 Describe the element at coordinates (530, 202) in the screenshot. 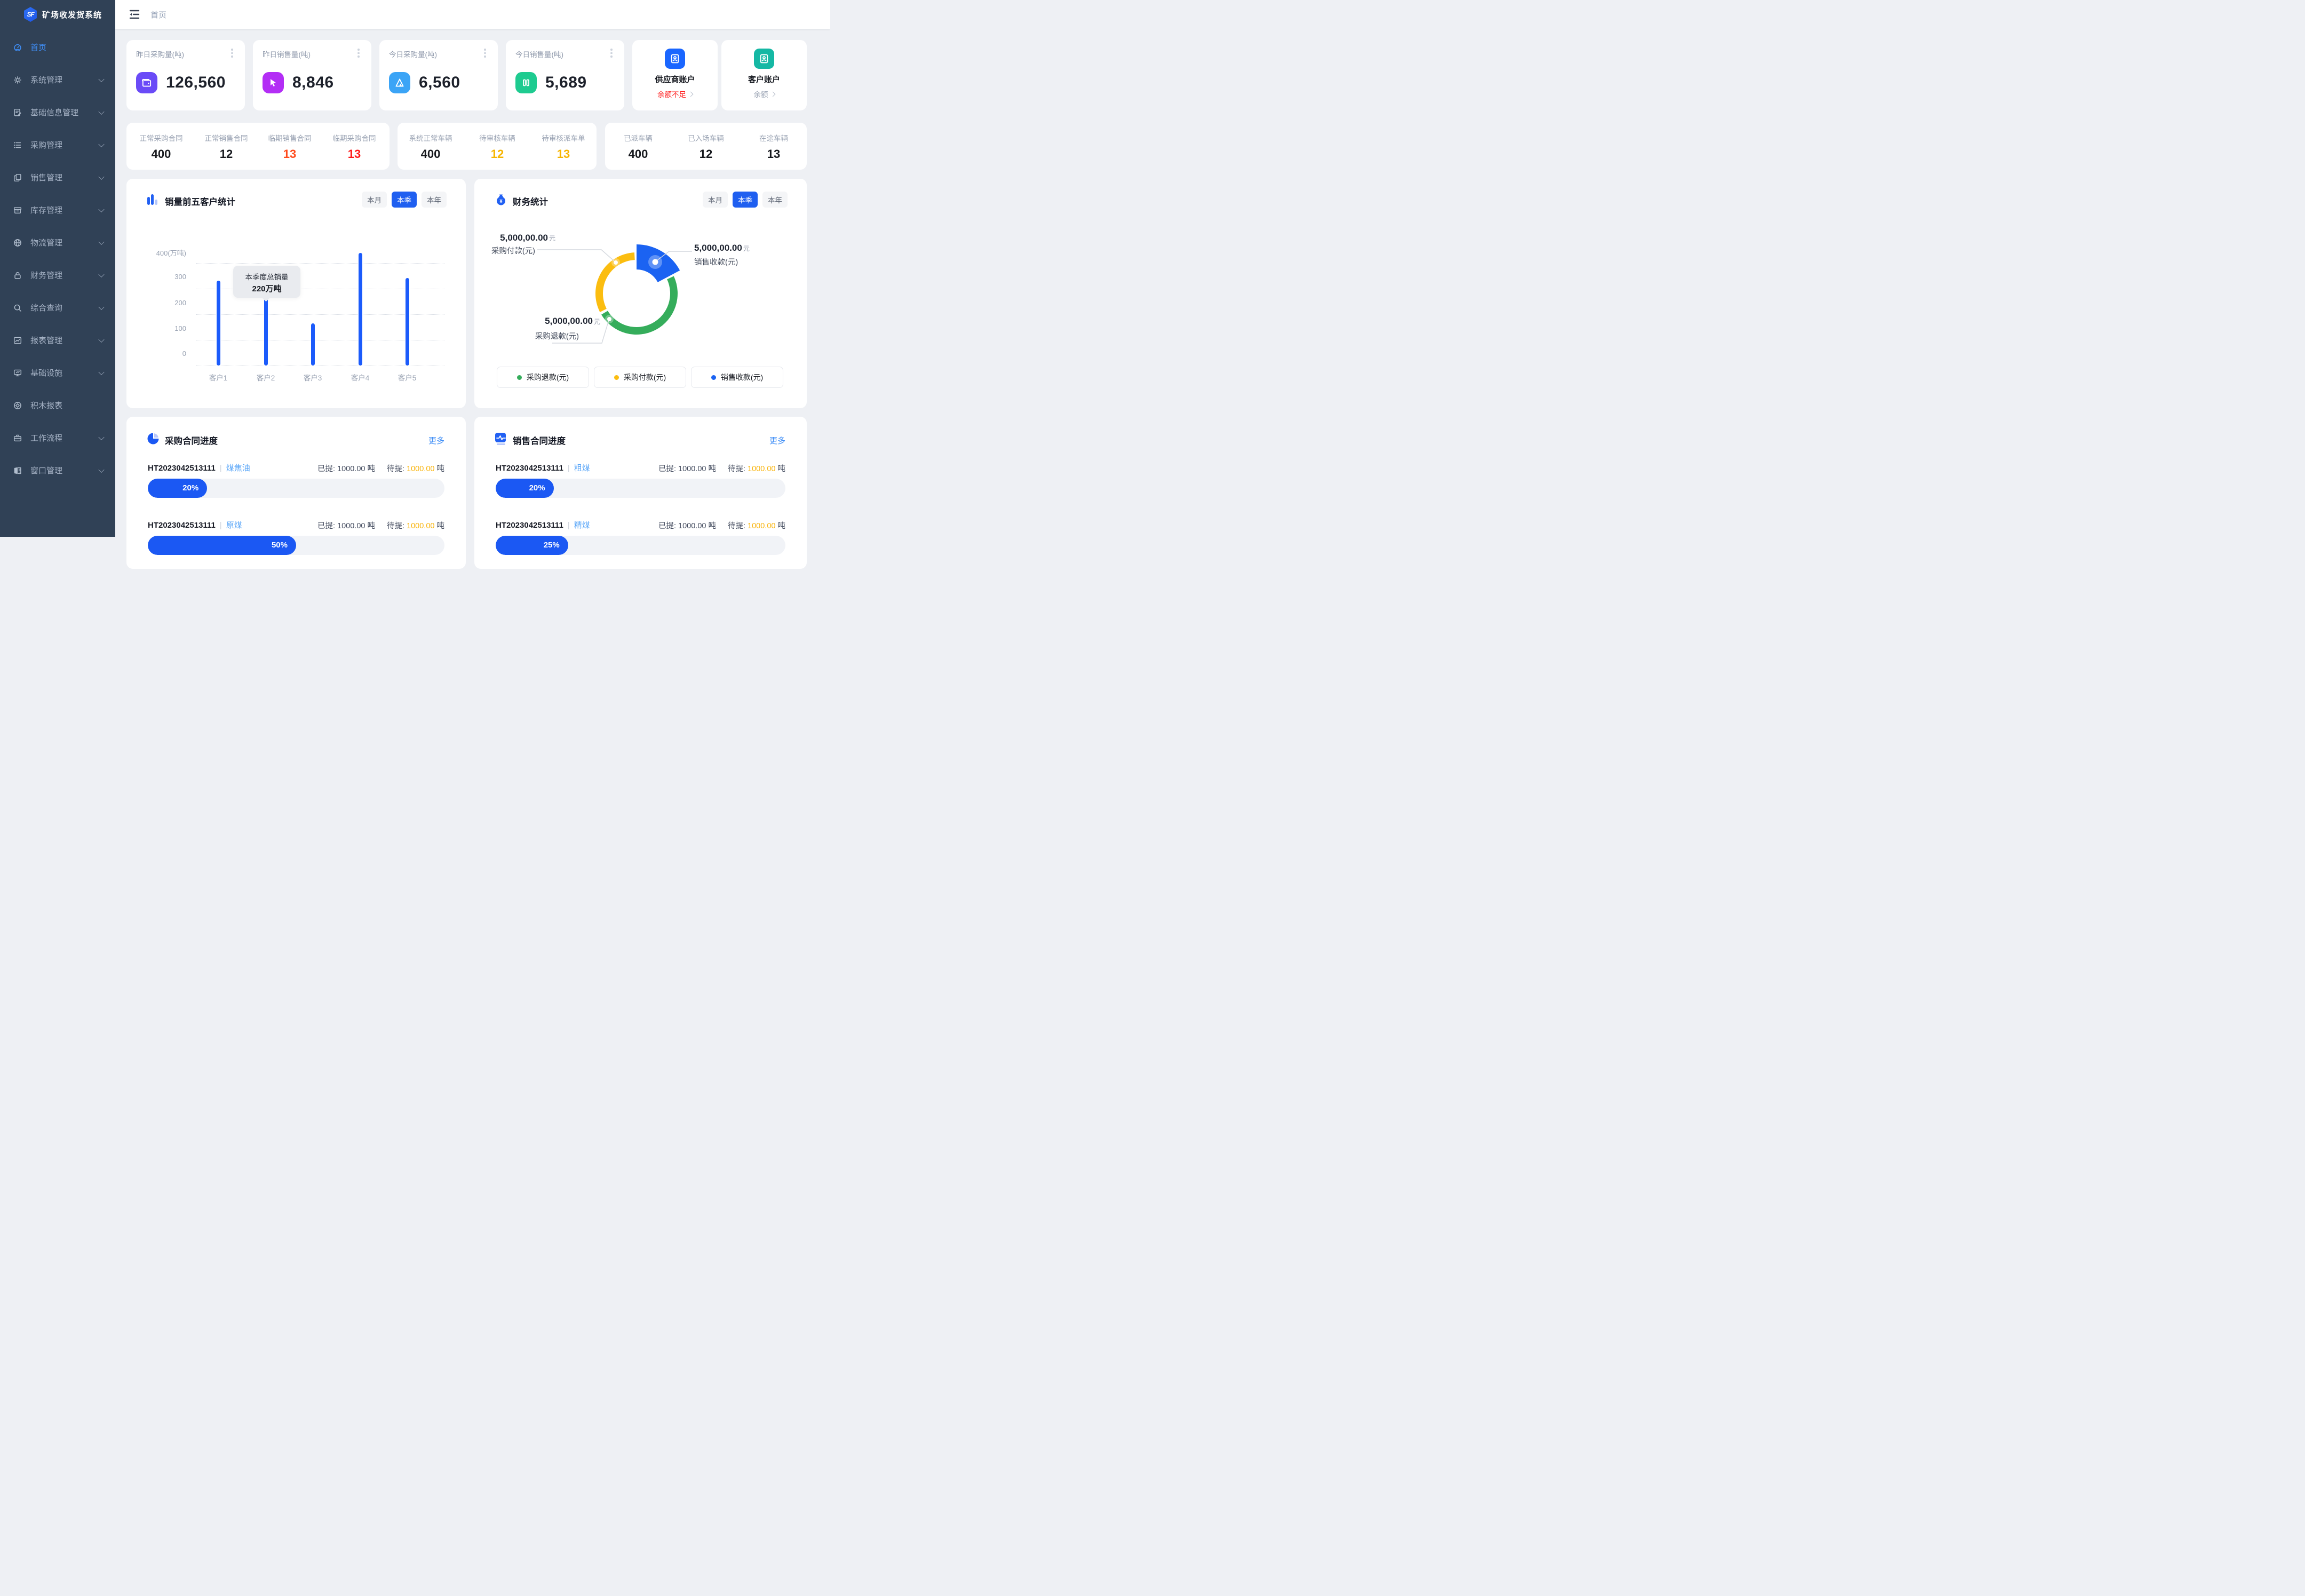

I see `chart-title: 财务统计` at that location.